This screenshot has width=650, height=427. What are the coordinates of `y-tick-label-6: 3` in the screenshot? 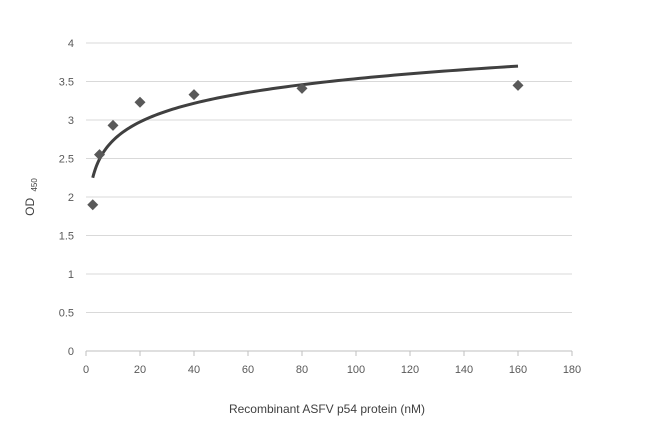 It's located at (71, 121).